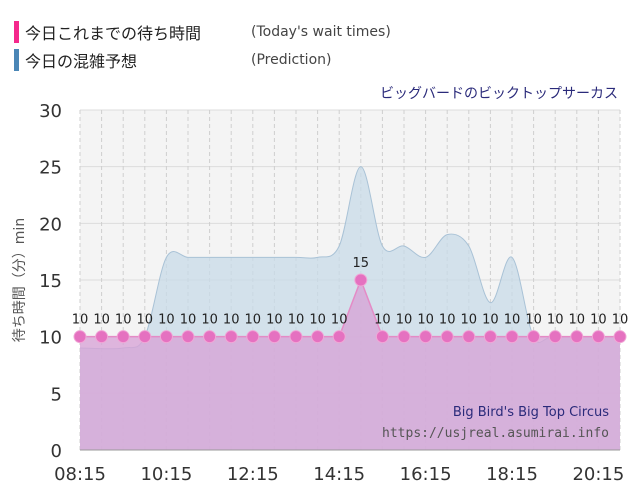  Describe the element at coordinates (361, 263) in the screenshot. I see `data-label: 15` at that location.